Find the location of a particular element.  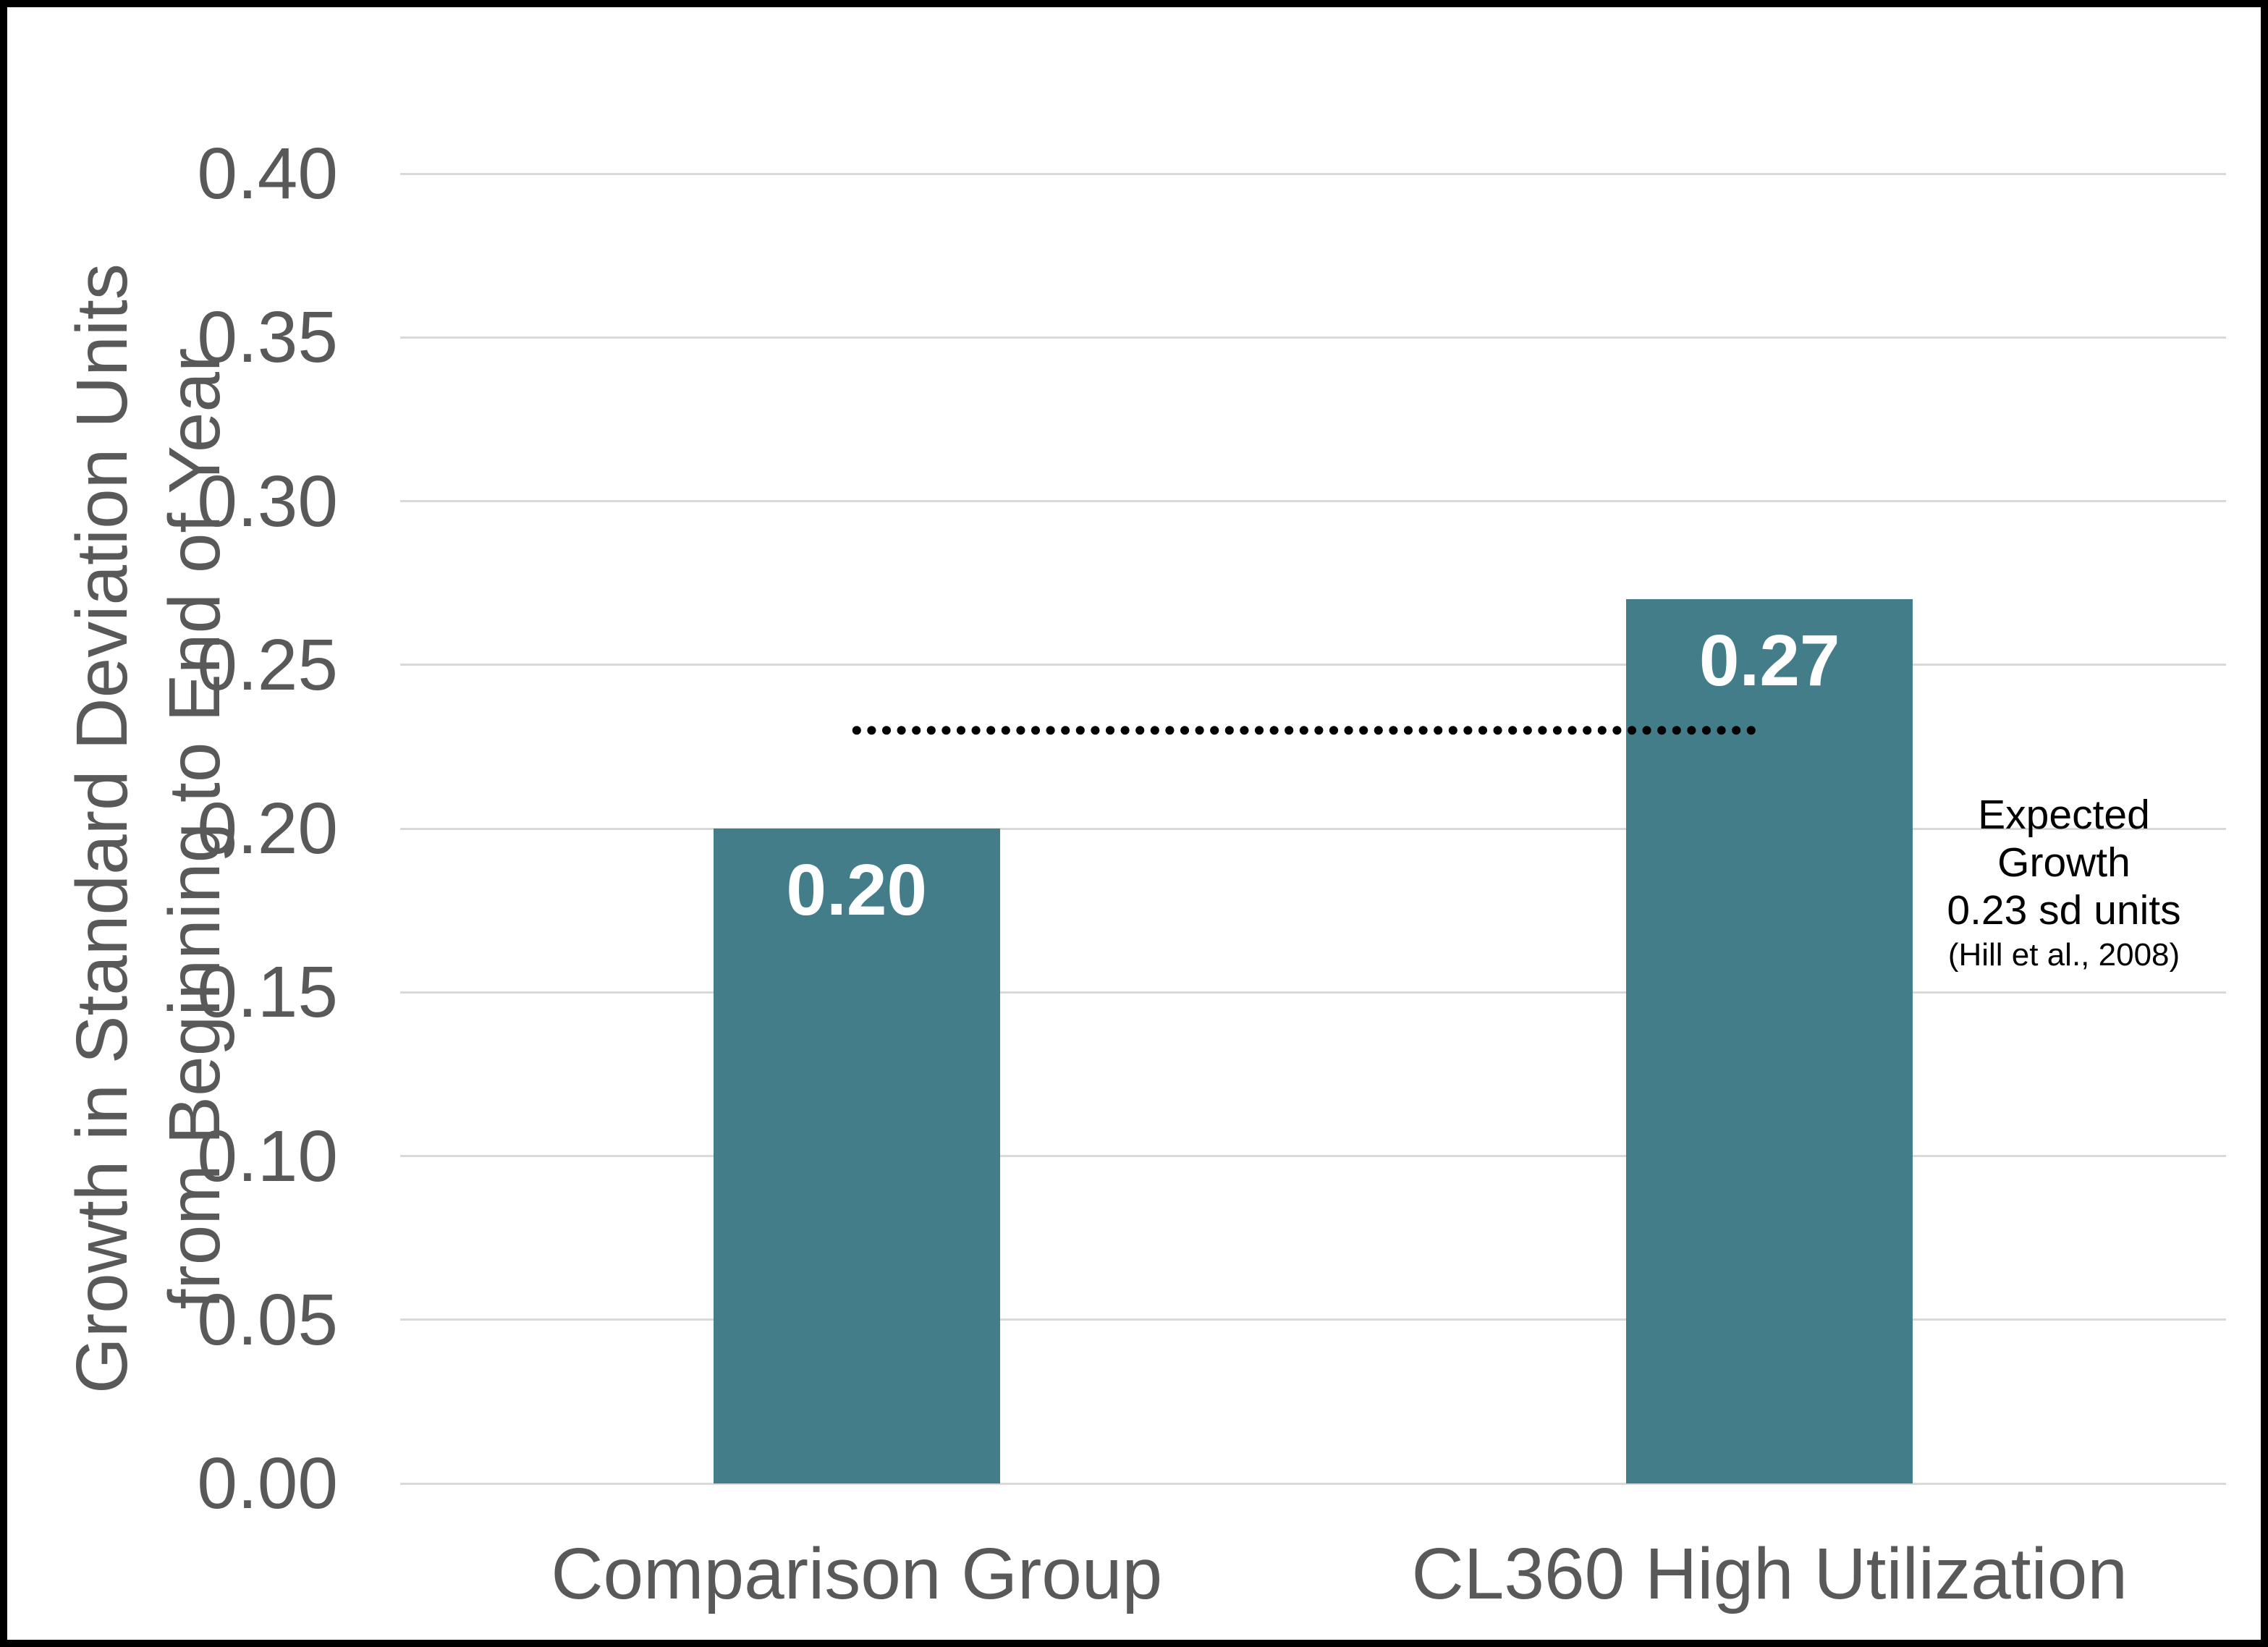

expected-growth-reference-line is located at coordinates (1308, 730).